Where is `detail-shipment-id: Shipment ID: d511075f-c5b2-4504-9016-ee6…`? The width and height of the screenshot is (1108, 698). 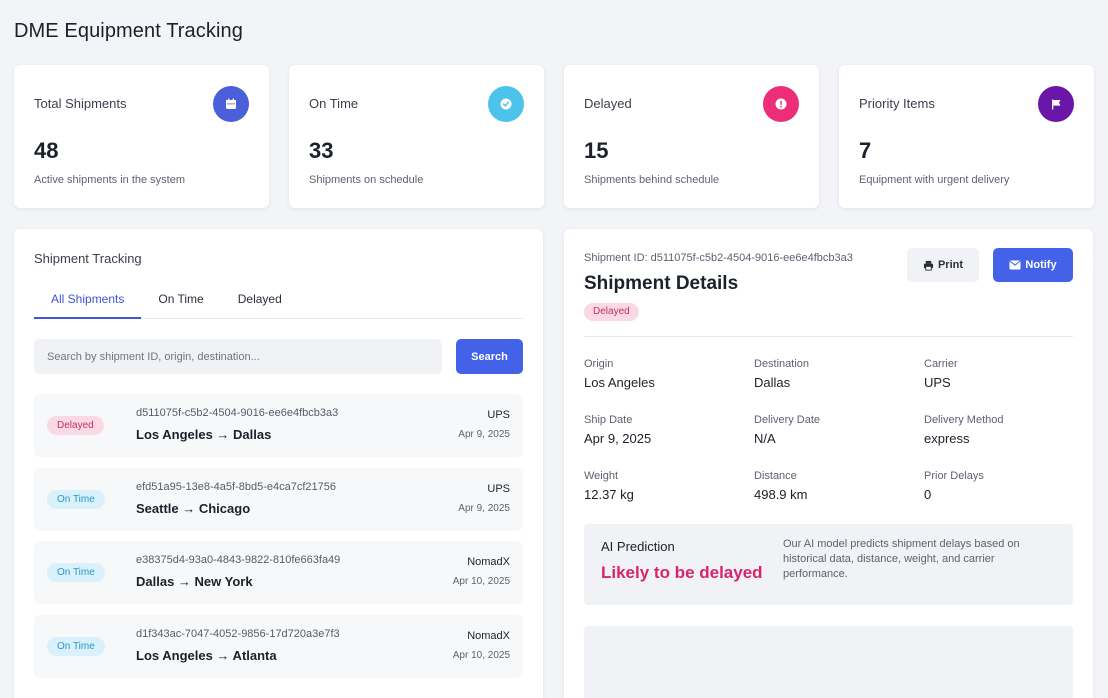
detail-shipment-id: Shipment ID: d511075f-c5b2-4504-9016-ee6… is located at coordinates (718, 258).